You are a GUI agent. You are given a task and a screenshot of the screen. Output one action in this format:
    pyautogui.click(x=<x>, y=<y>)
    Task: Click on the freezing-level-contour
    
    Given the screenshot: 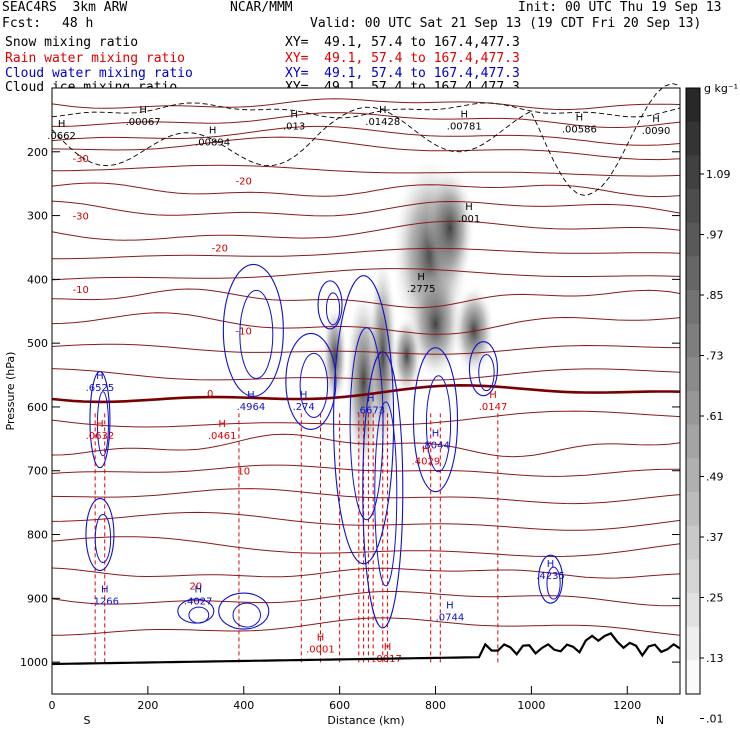 What is the action you would take?
    pyautogui.click(x=366, y=393)
    